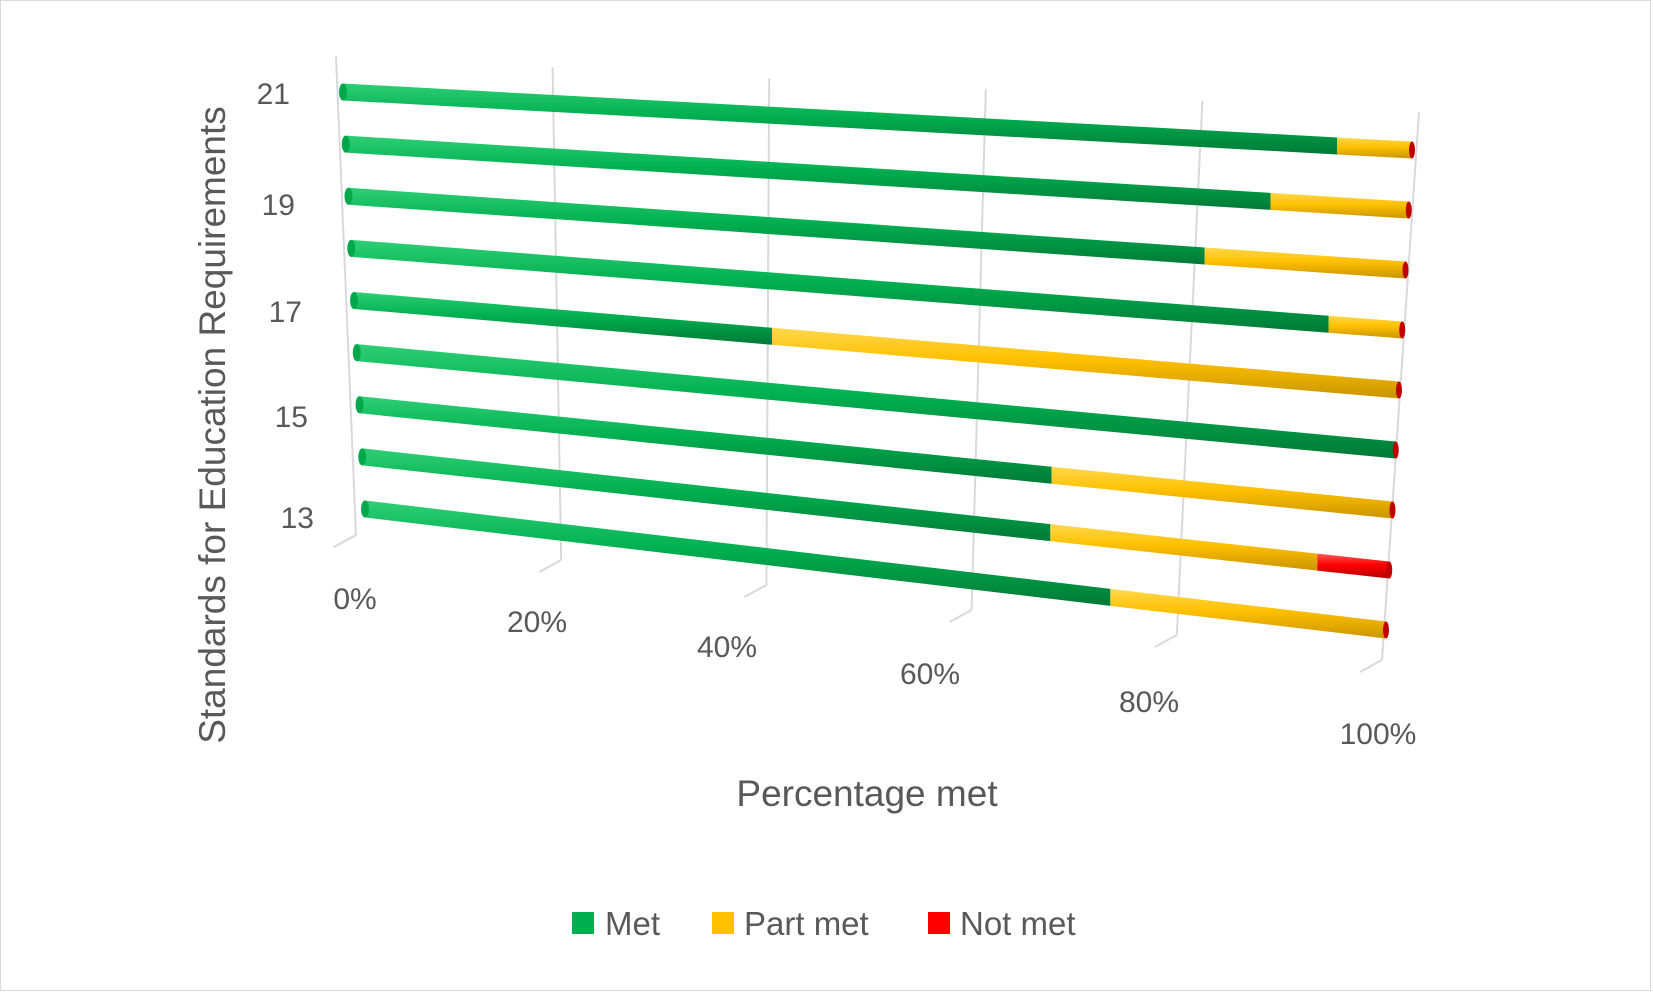 This screenshot has height=993, width=1653. Describe the element at coordinates (632, 923) in the screenshot. I see `legend-label-met: Met` at that location.